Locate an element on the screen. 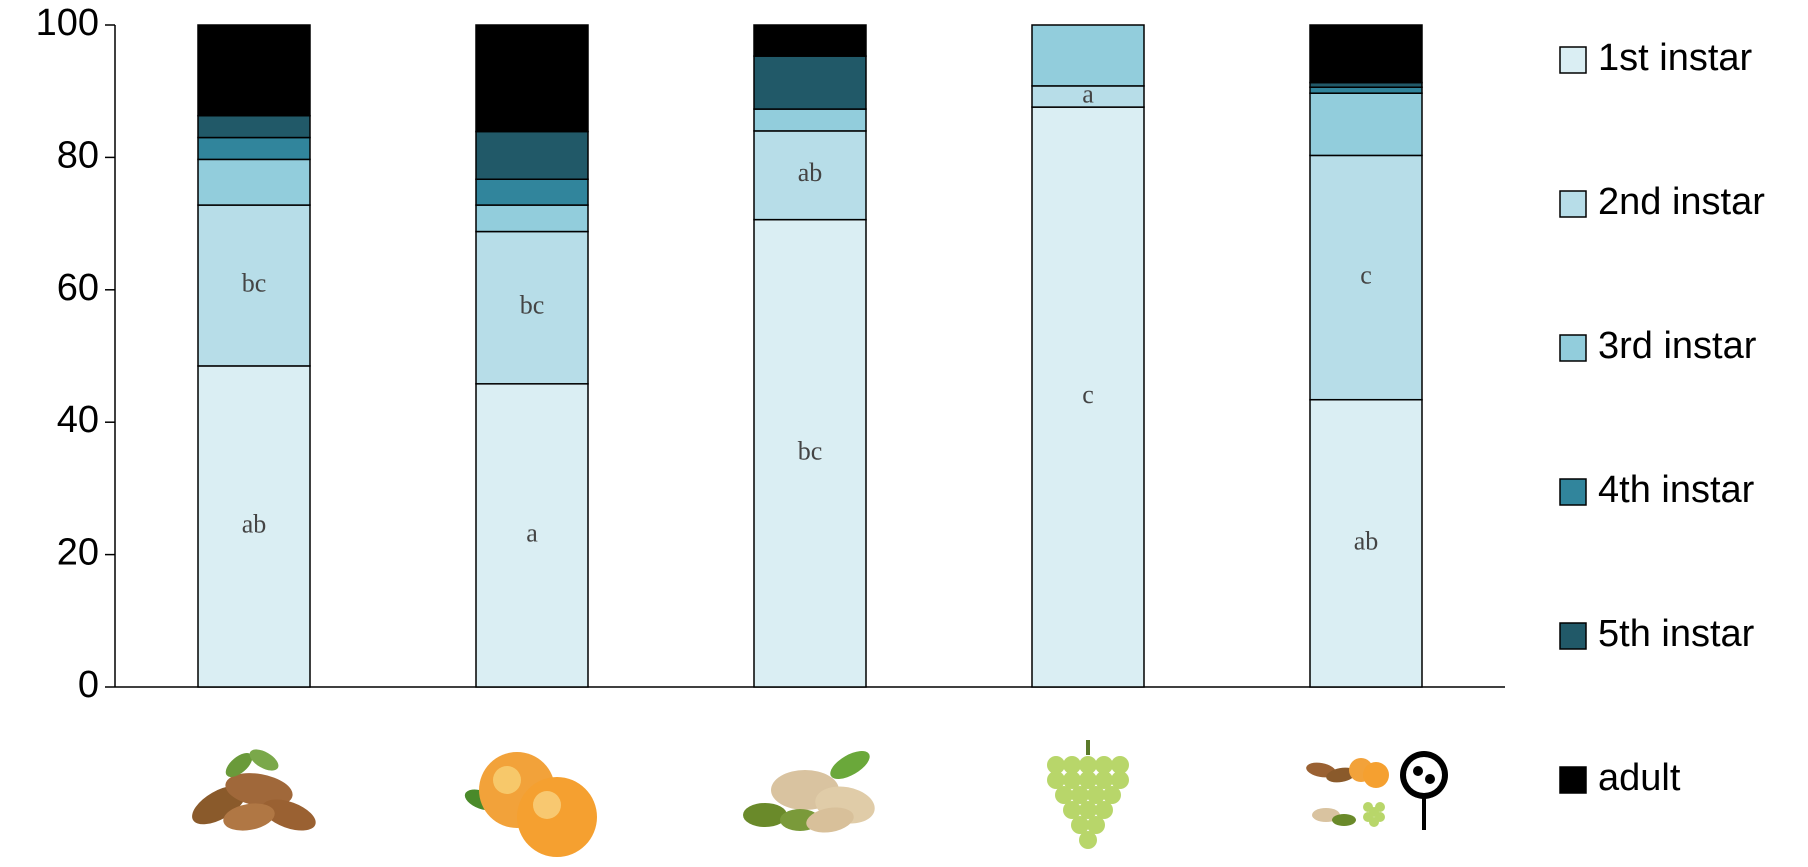  legend-label: 3rd instar is located at coordinates (1677, 346).